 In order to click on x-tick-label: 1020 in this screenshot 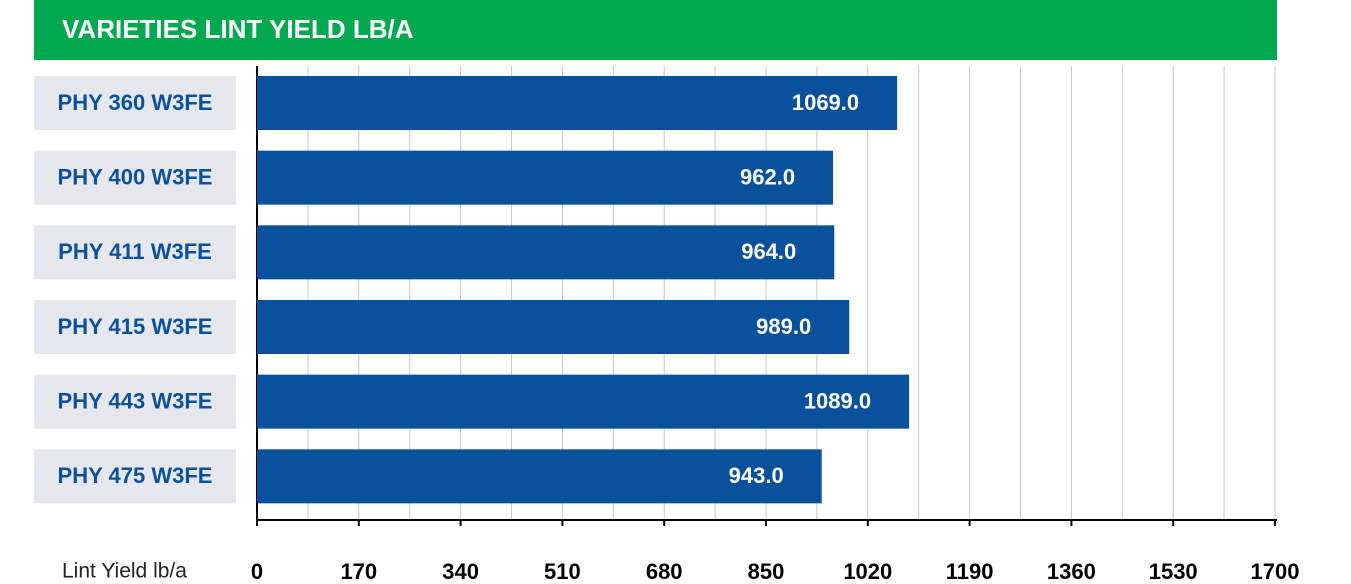, I will do `click(867, 571)`.